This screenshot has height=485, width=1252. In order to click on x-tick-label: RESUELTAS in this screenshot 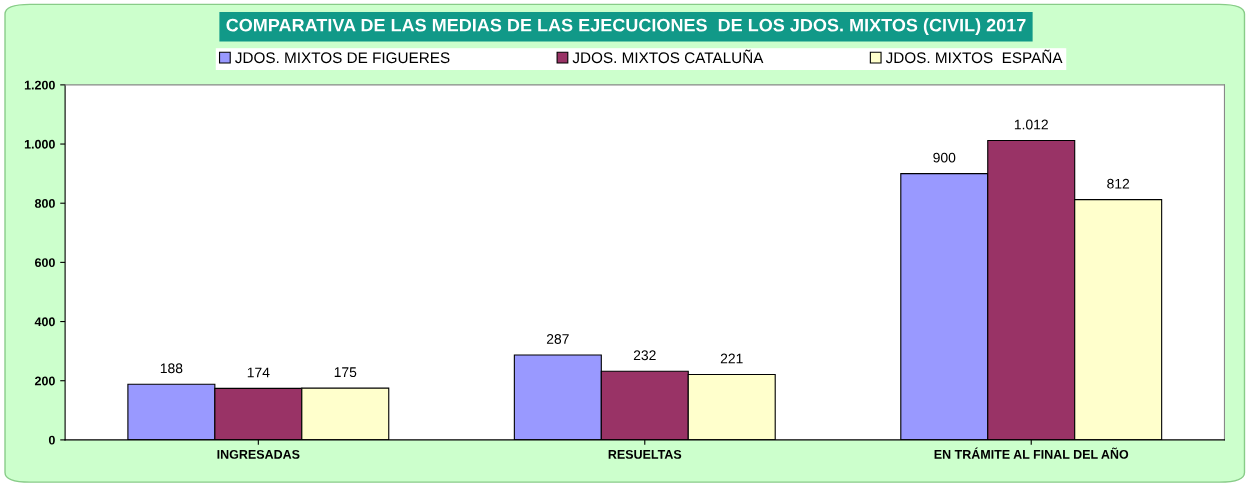, I will do `click(645, 454)`.